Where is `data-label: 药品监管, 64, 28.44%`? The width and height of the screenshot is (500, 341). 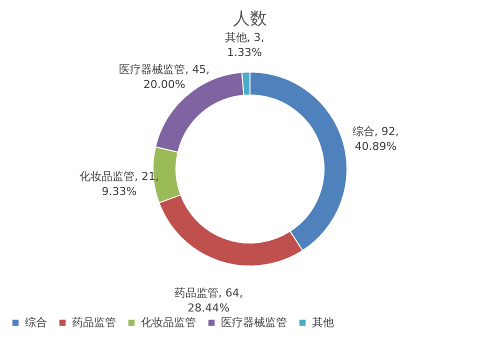 data-label: 药品监管, 64, 28.44% is located at coordinates (208, 300).